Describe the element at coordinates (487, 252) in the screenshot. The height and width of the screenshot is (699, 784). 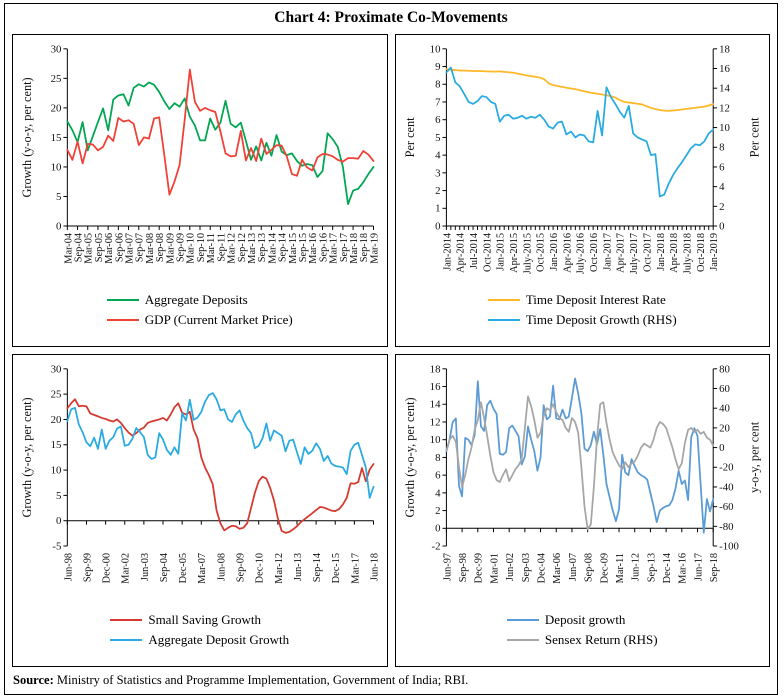
I see `svg-text: Oct-2014` at that location.